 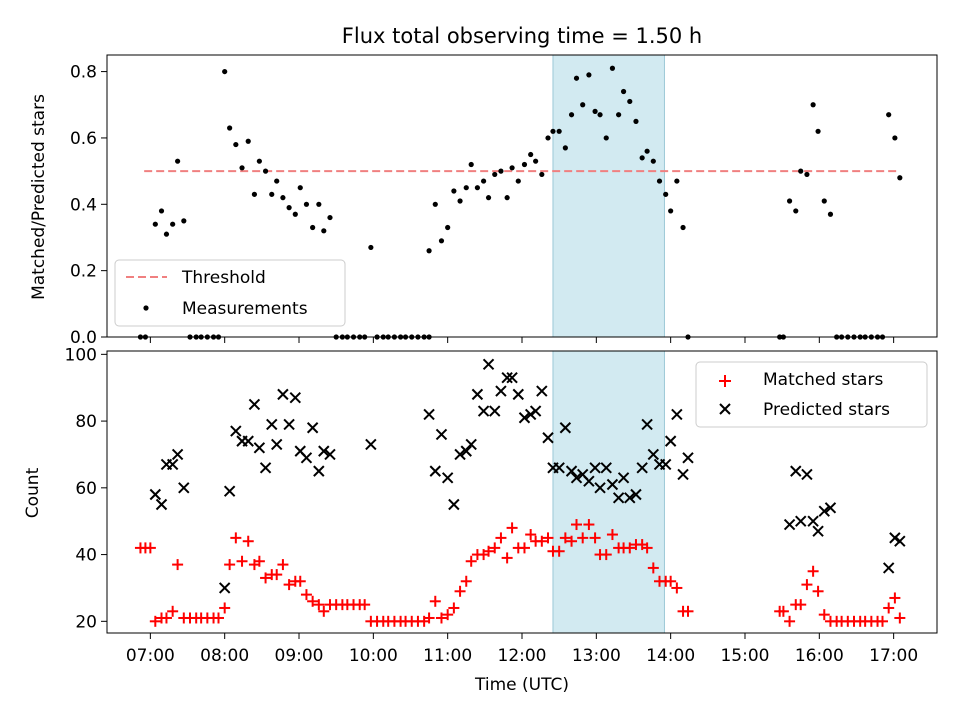 What do you see at coordinates (447, 656) in the screenshot?
I see `x-tick-label: 11:00` at bounding box center [447, 656].